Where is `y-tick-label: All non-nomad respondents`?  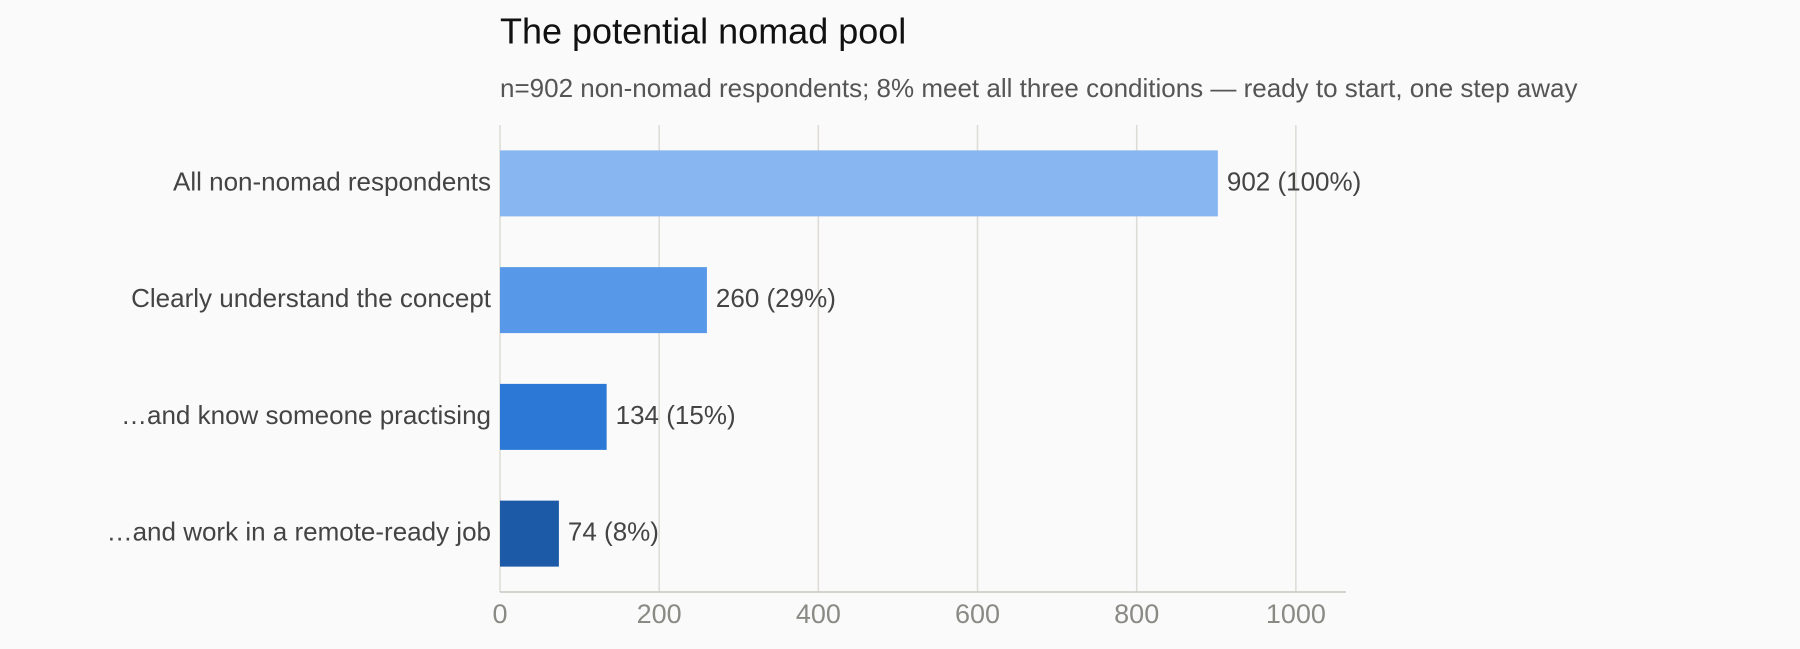 y-tick-label: All non-nomad respondents is located at coordinates (332, 181).